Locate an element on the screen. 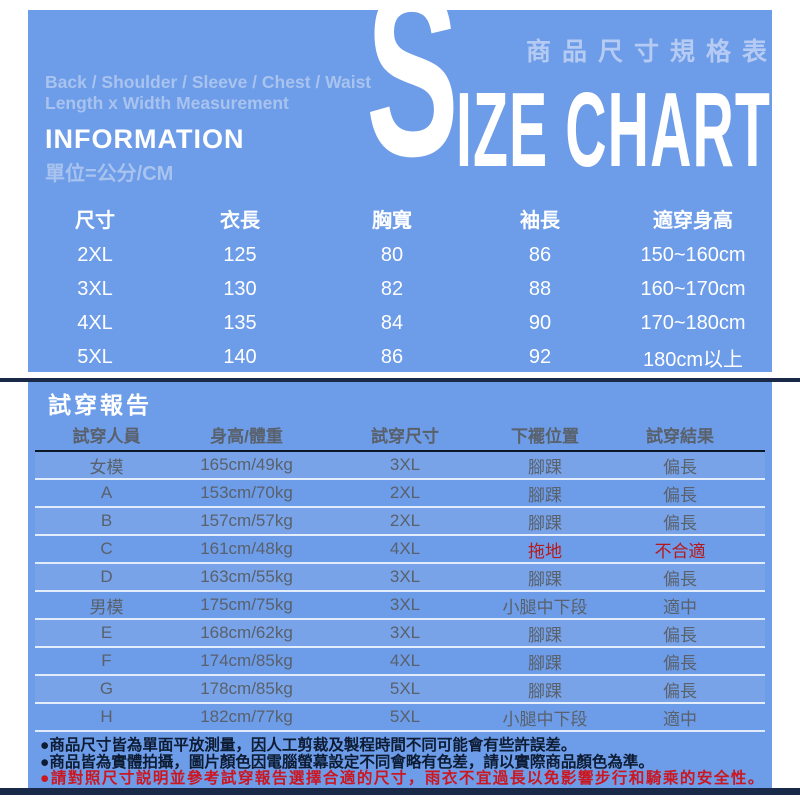 The height and width of the screenshot is (800, 800). measurement-note-line1: Back / Shoulder / Sleeve / Chest / Waist is located at coordinates (208, 82).